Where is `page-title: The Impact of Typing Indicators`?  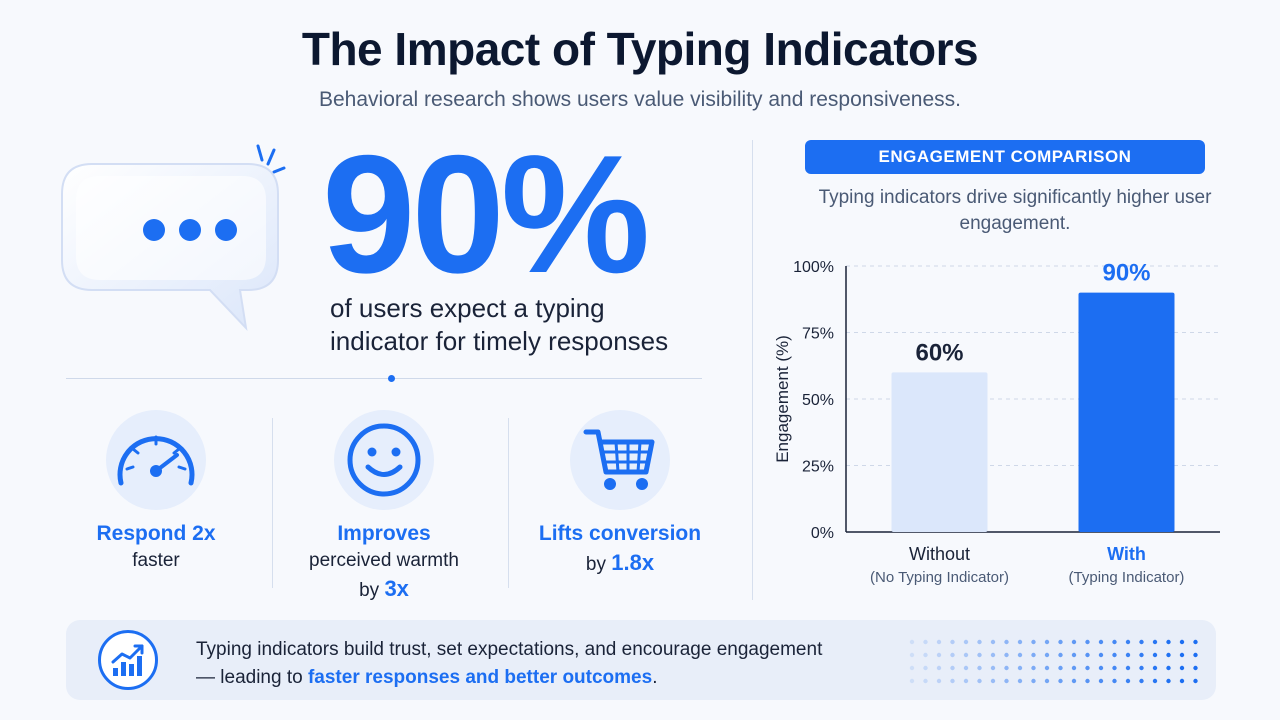
page-title: The Impact of Typing Indicators is located at coordinates (640, 49).